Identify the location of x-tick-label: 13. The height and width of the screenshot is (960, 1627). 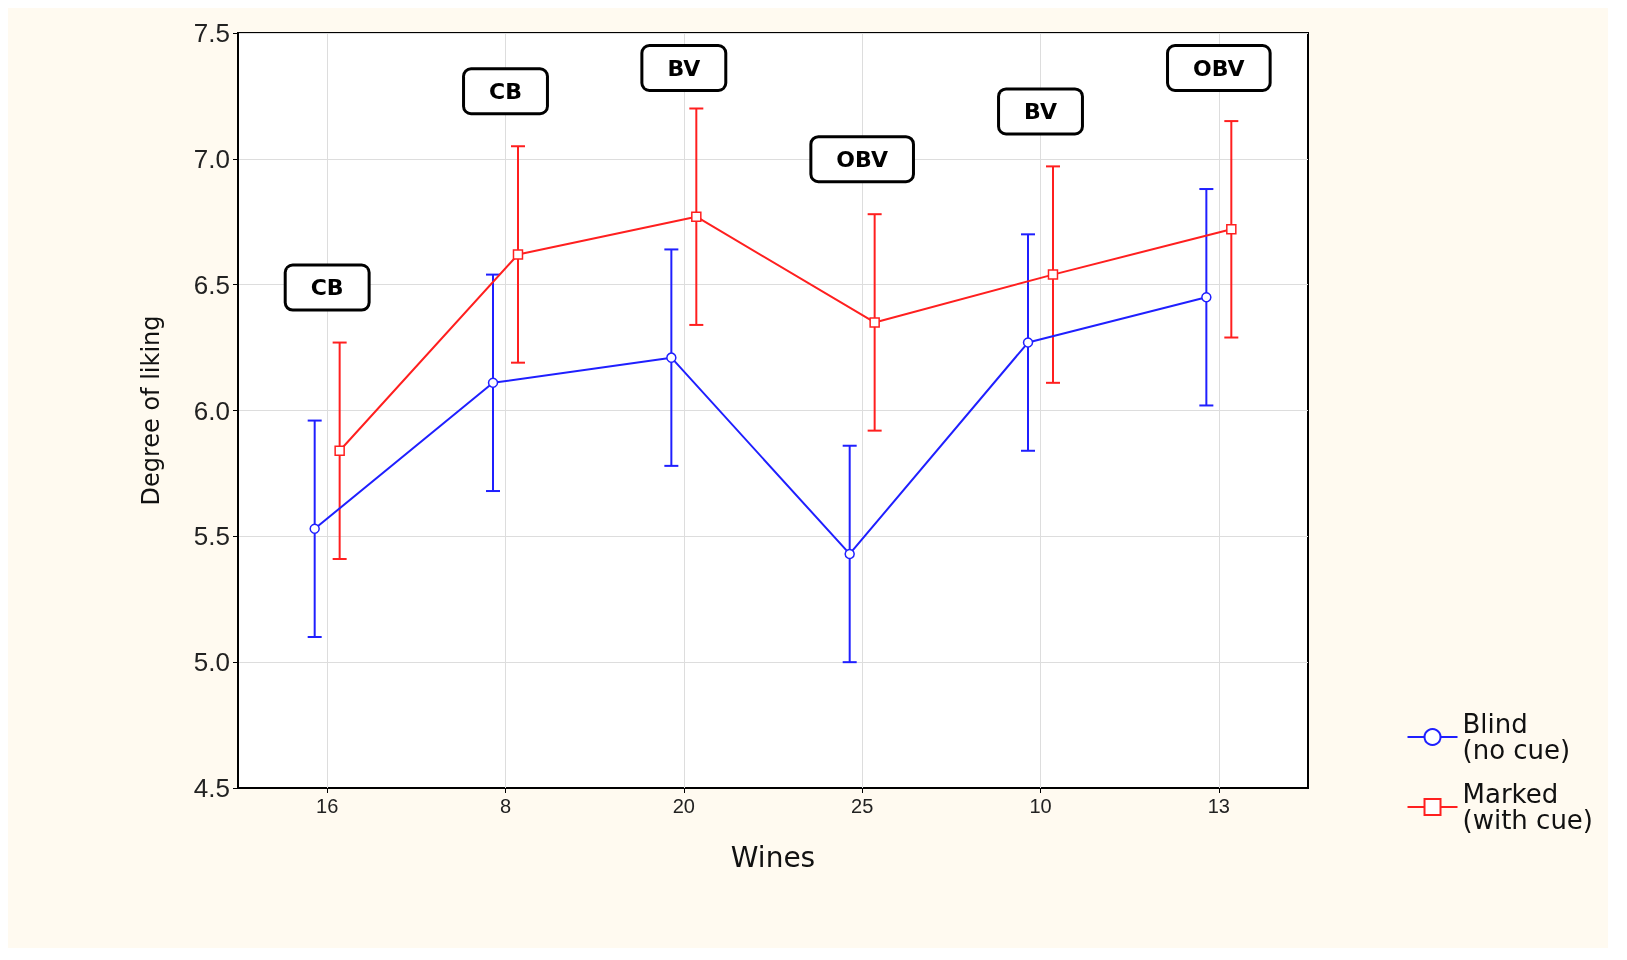
(1218, 806).